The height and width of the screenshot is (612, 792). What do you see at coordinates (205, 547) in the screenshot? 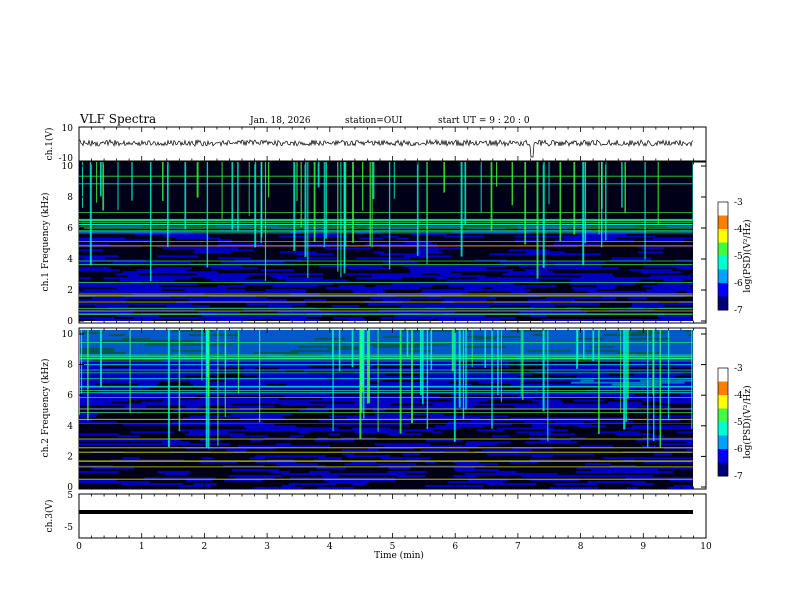
I see `time-tick-label: 2` at bounding box center [205, 547].